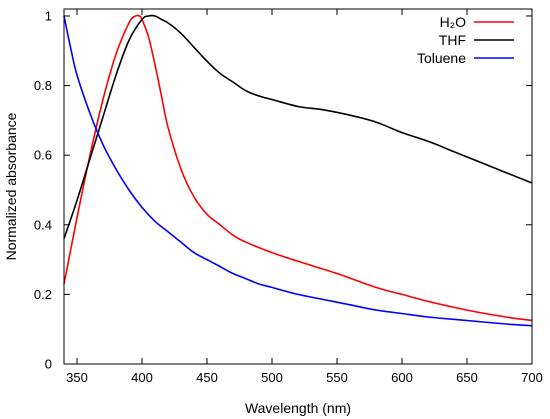  What do you see at coordinates (43, 85) in the screenshot?
I see `y-tick-label: 0.8` at bounding box center [43, 85].